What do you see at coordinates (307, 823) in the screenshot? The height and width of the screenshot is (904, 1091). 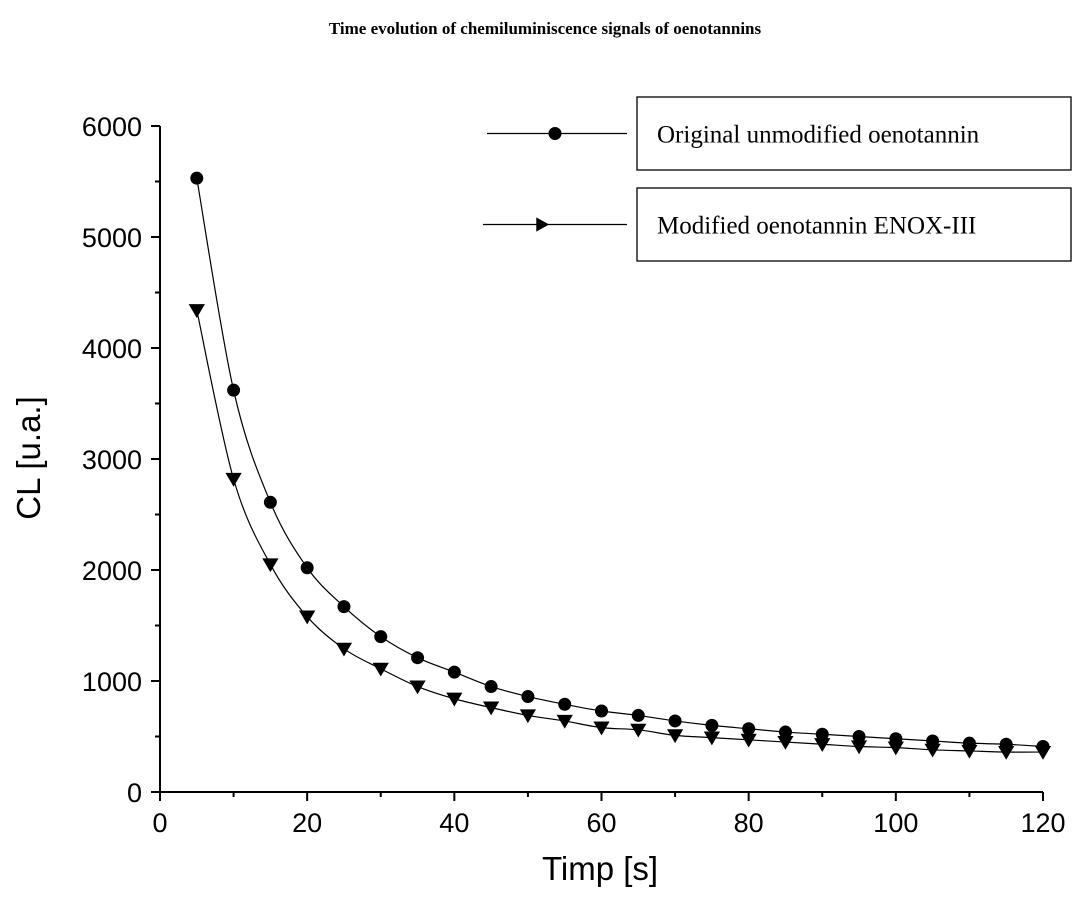 I see `x-tick-label: 20` at bounding box center [307, 823].